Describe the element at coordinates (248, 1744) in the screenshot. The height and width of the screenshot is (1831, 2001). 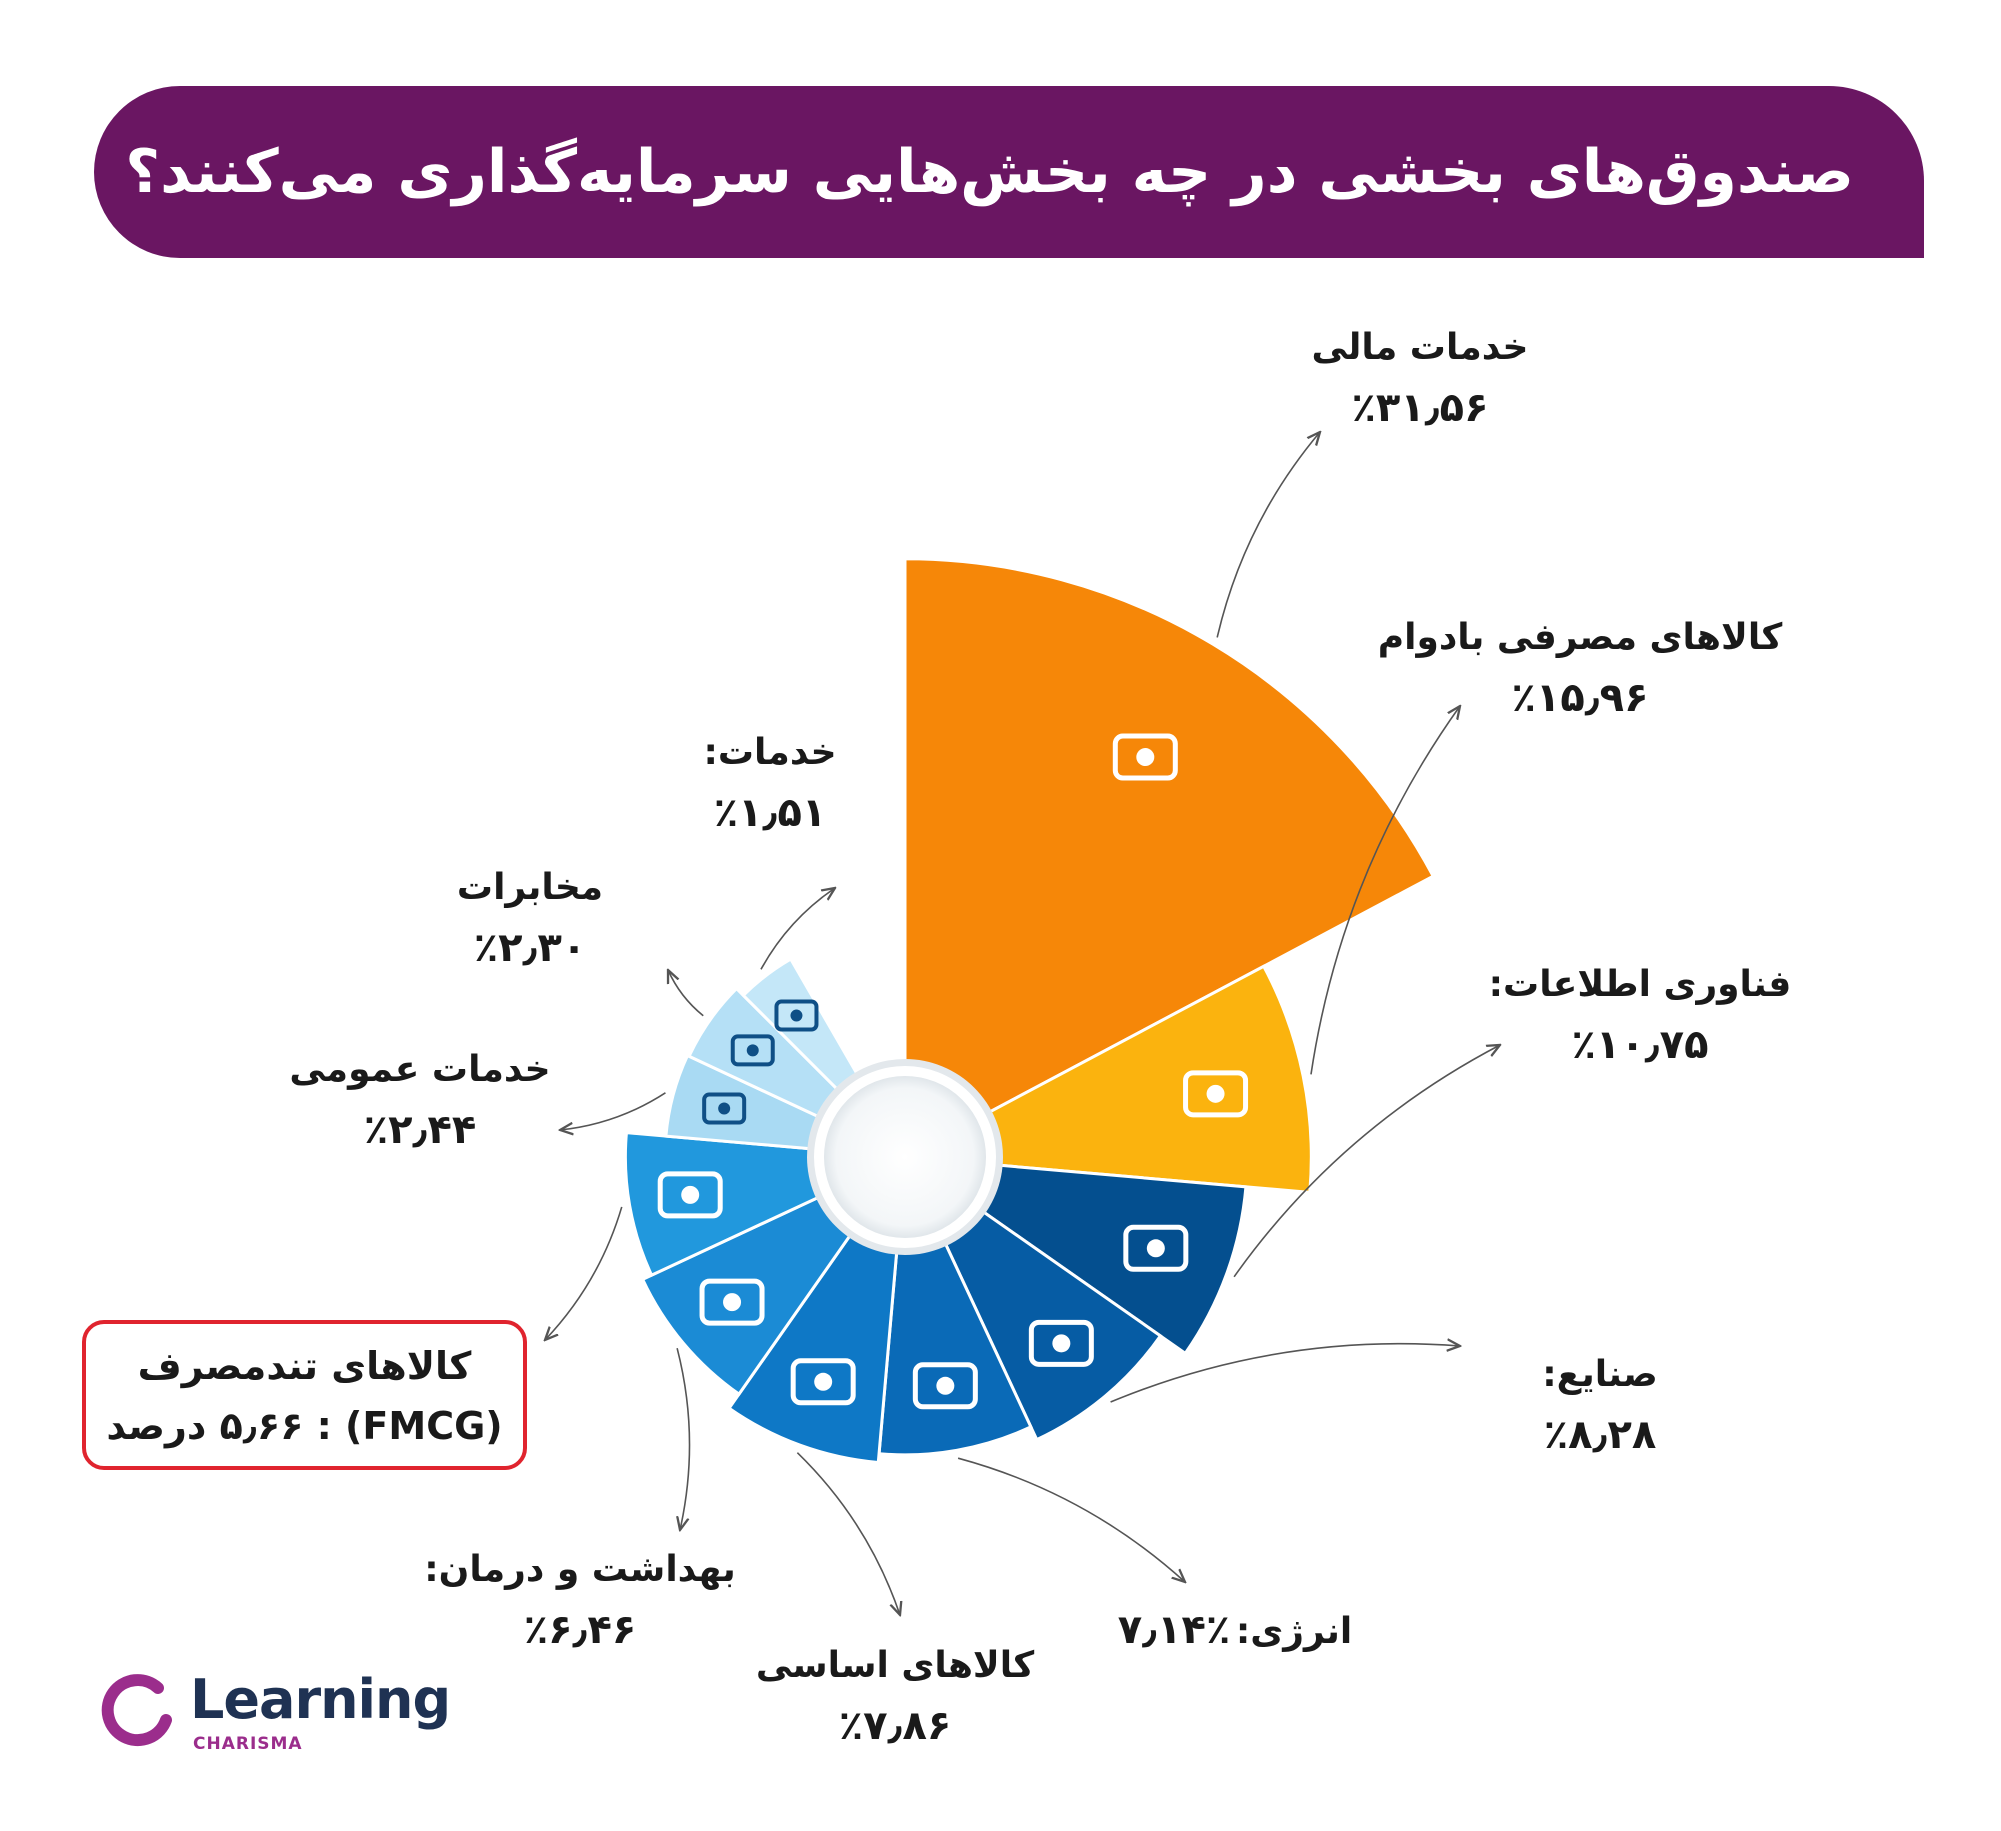
I see `logo-sub: CHARISMA` at that location.